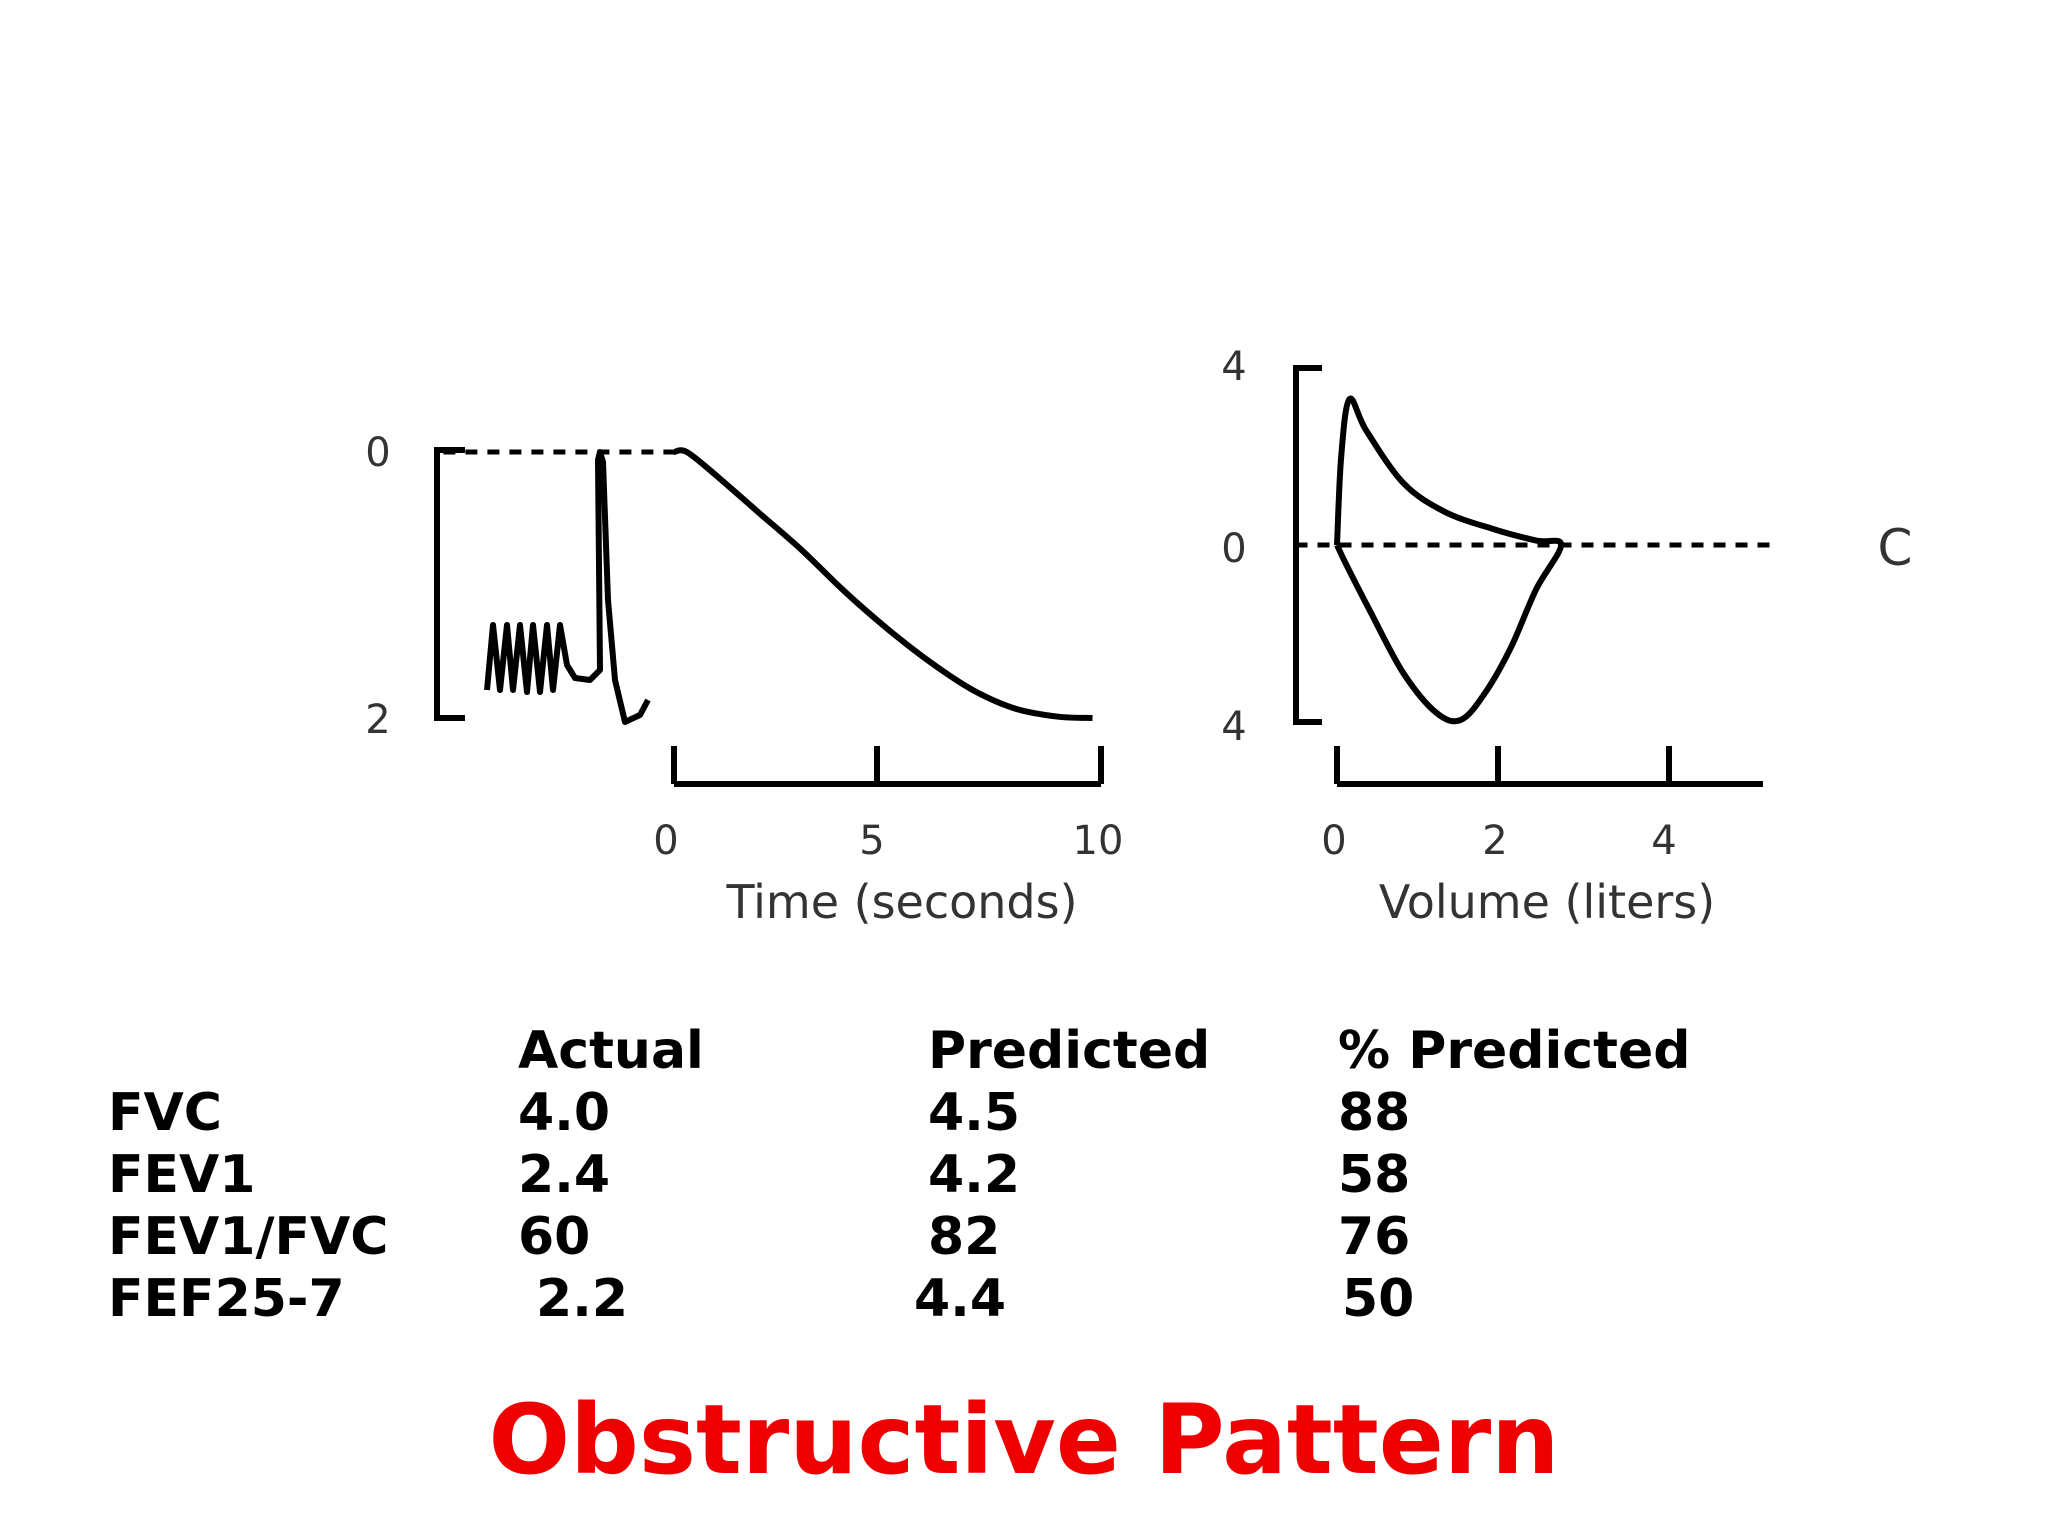  I want to click on chart-volume-time: 0 2 0 5 10 Time (seconds), so click(744, 679).